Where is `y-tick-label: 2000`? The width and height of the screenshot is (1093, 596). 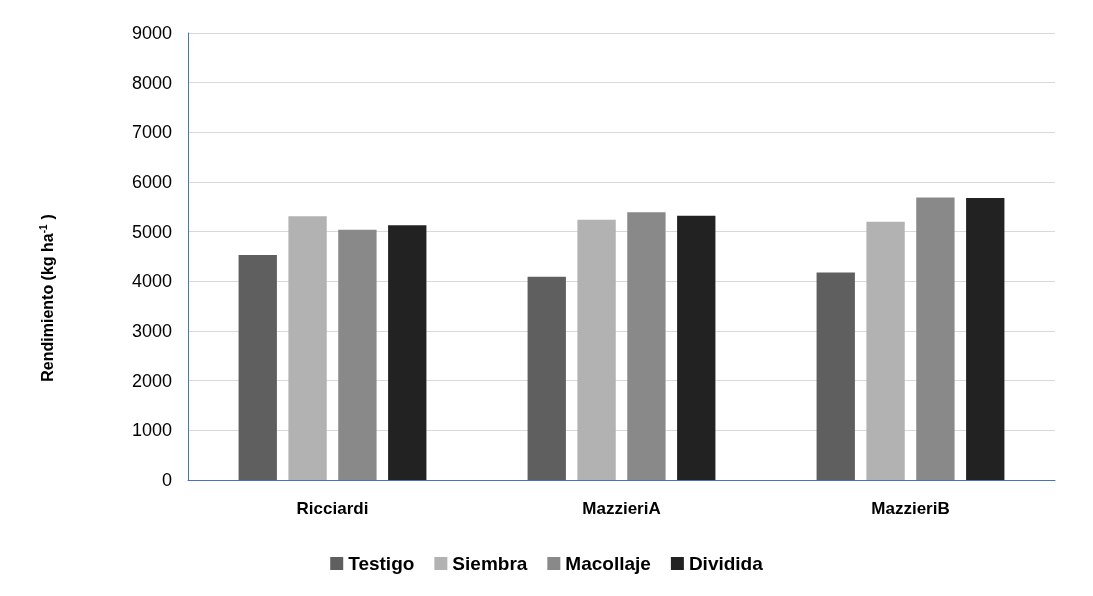
y-tick-label: 2000 is located at coordinates (151, 380).